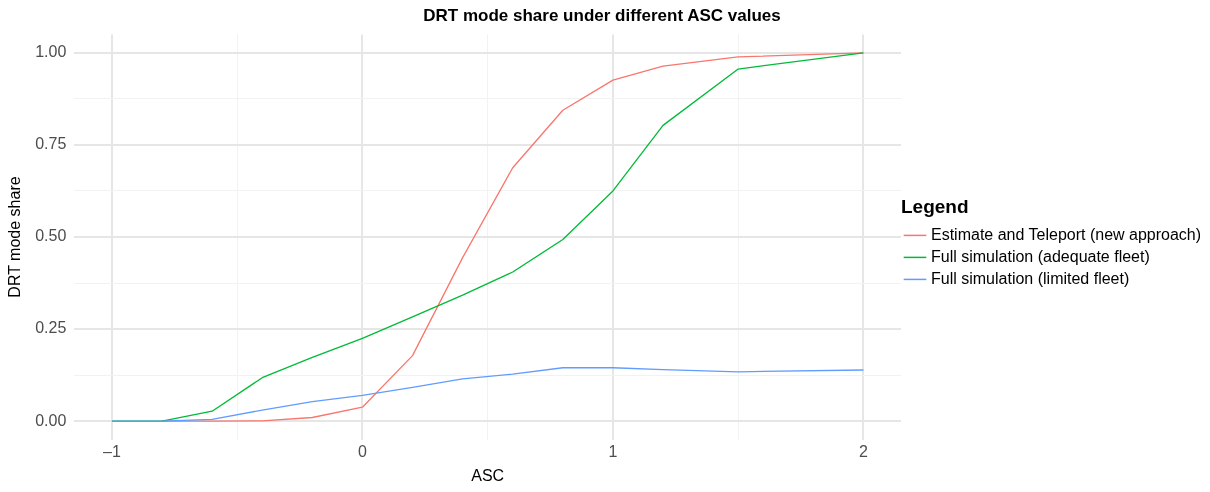  Describe the element at coordinates (51, 420) in the screenshot. I see `y-tick-label: 0.00` at that location.